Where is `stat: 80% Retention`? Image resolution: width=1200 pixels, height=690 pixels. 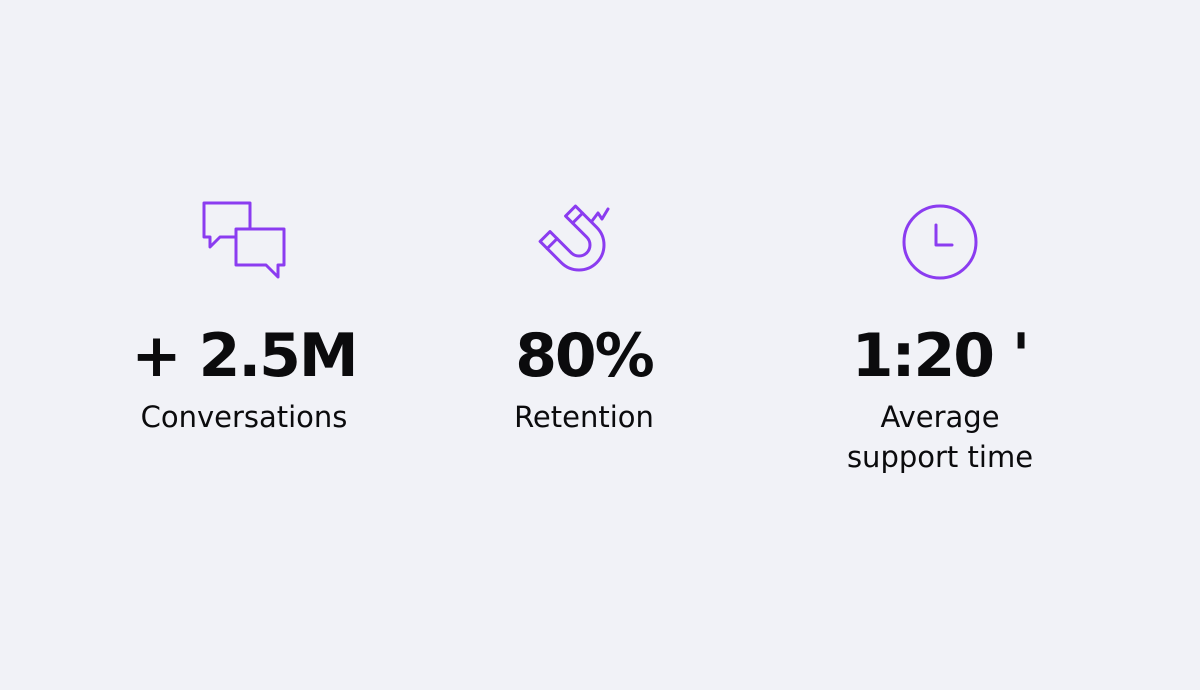 stat: 80% Retention is located at coordinates (584, 316).